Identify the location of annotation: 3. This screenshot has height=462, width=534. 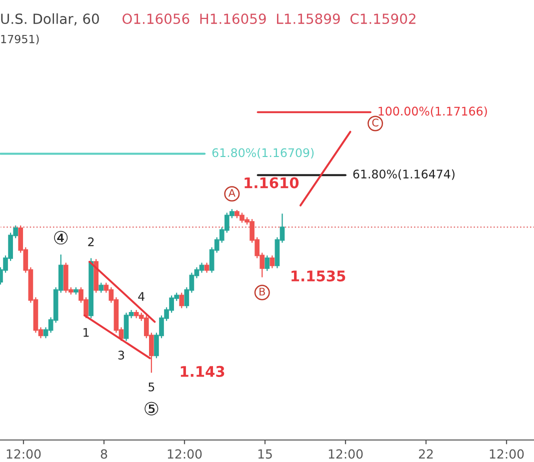
(121, 355).